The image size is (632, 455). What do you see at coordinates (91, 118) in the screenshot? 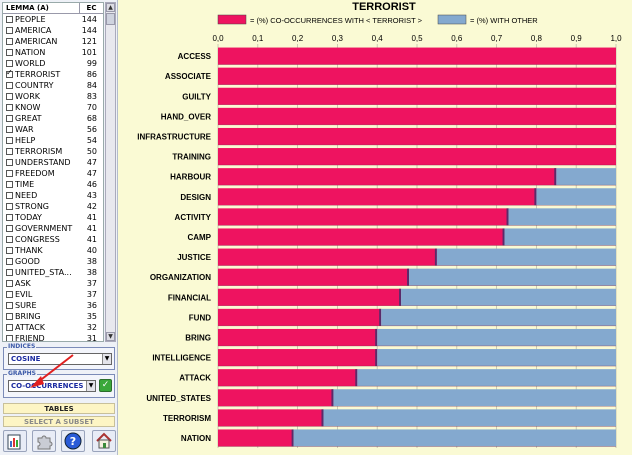
I see `item-count: 68` at bounding box center [91, 118].